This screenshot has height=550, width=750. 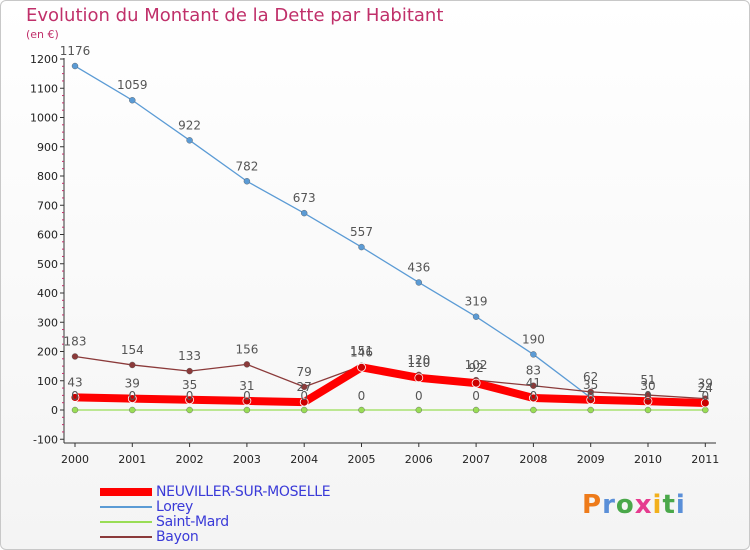 I want to click on x-tick-label: 2009, so click(x=591, y=459).